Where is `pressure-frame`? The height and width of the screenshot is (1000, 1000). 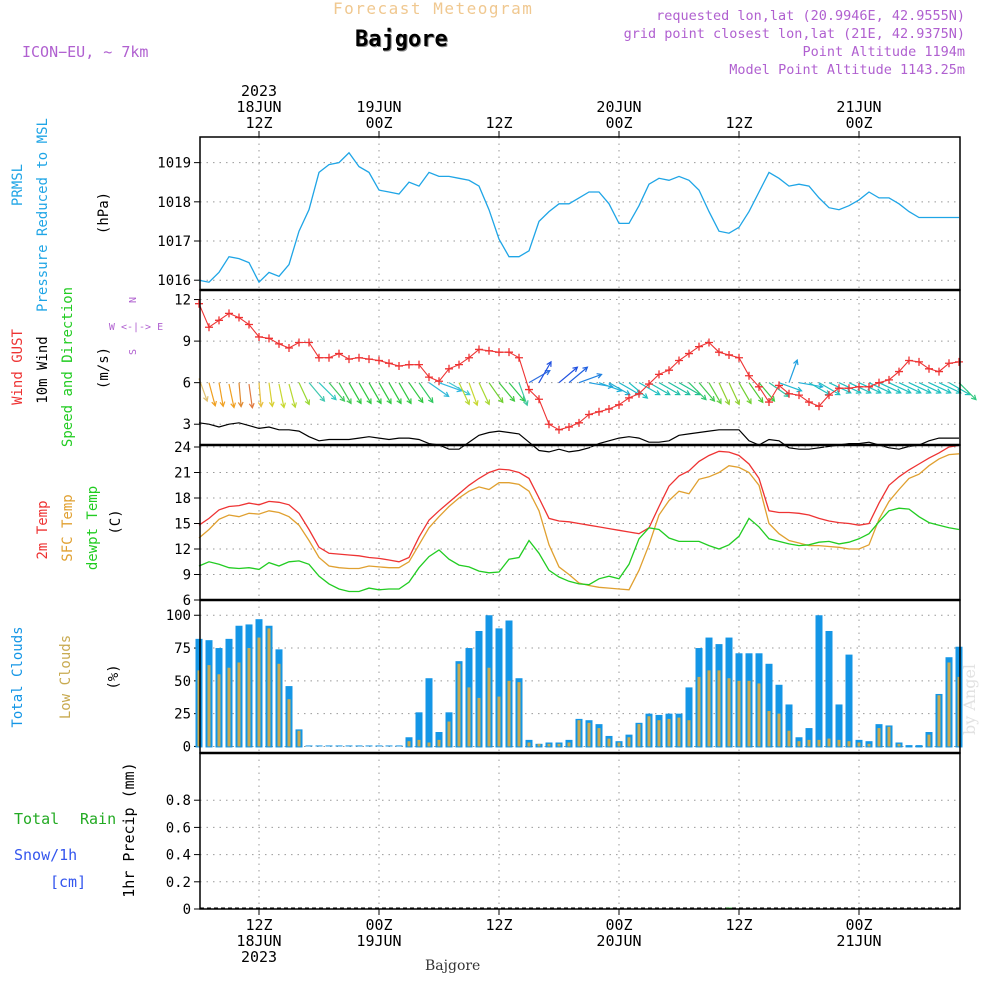
pressure-frame is located at coordinates (580, 213).